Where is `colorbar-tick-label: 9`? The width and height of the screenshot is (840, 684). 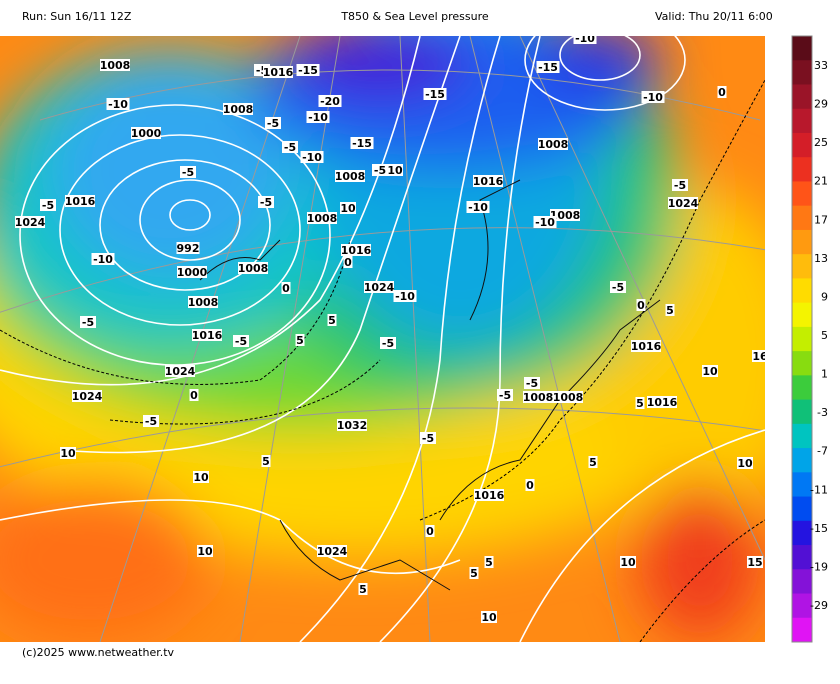 colorbar-tick-label: 9 is located at coordinates (824, 296).